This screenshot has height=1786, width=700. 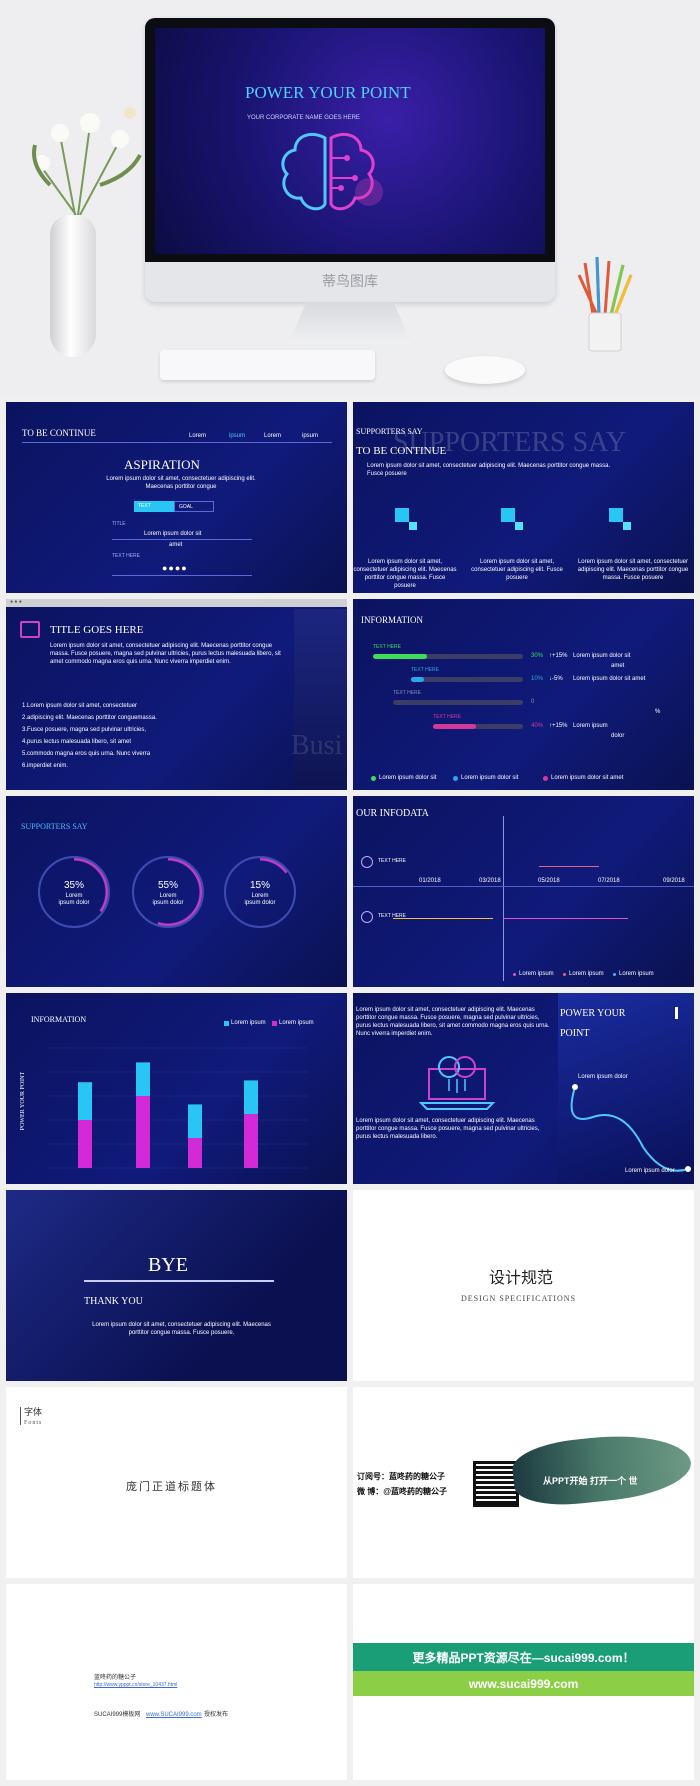 What do you see at coordinates (310, 436) in the screenshot?
I see `tab-4: ipsum` at bounding box center [310, 436].